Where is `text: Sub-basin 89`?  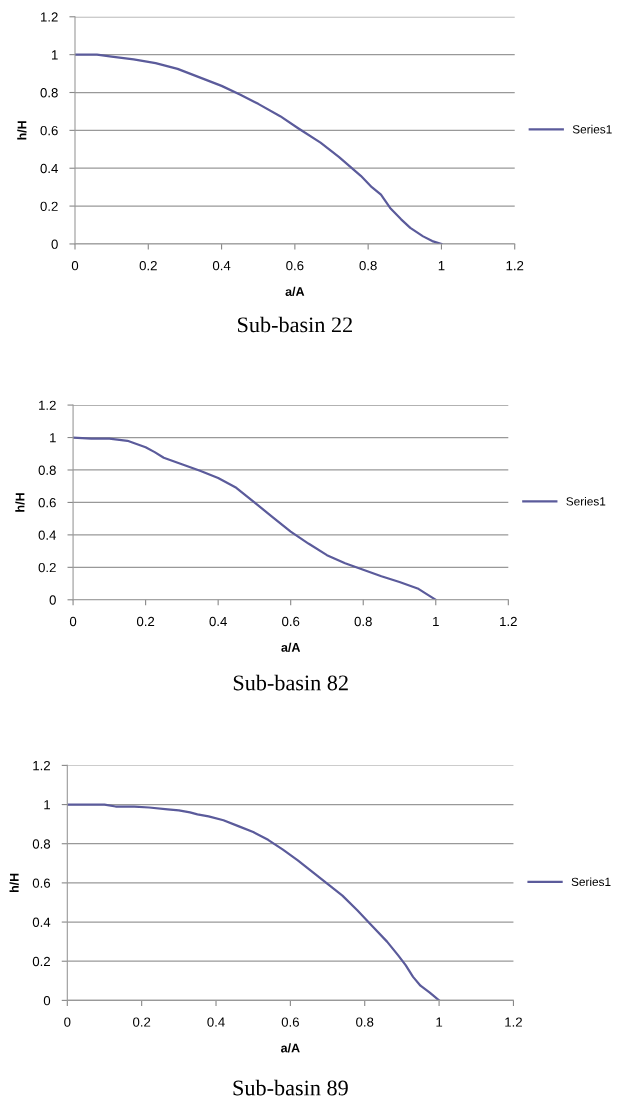
text: Sub-basin 89 is located at coordinates (290, 1087).